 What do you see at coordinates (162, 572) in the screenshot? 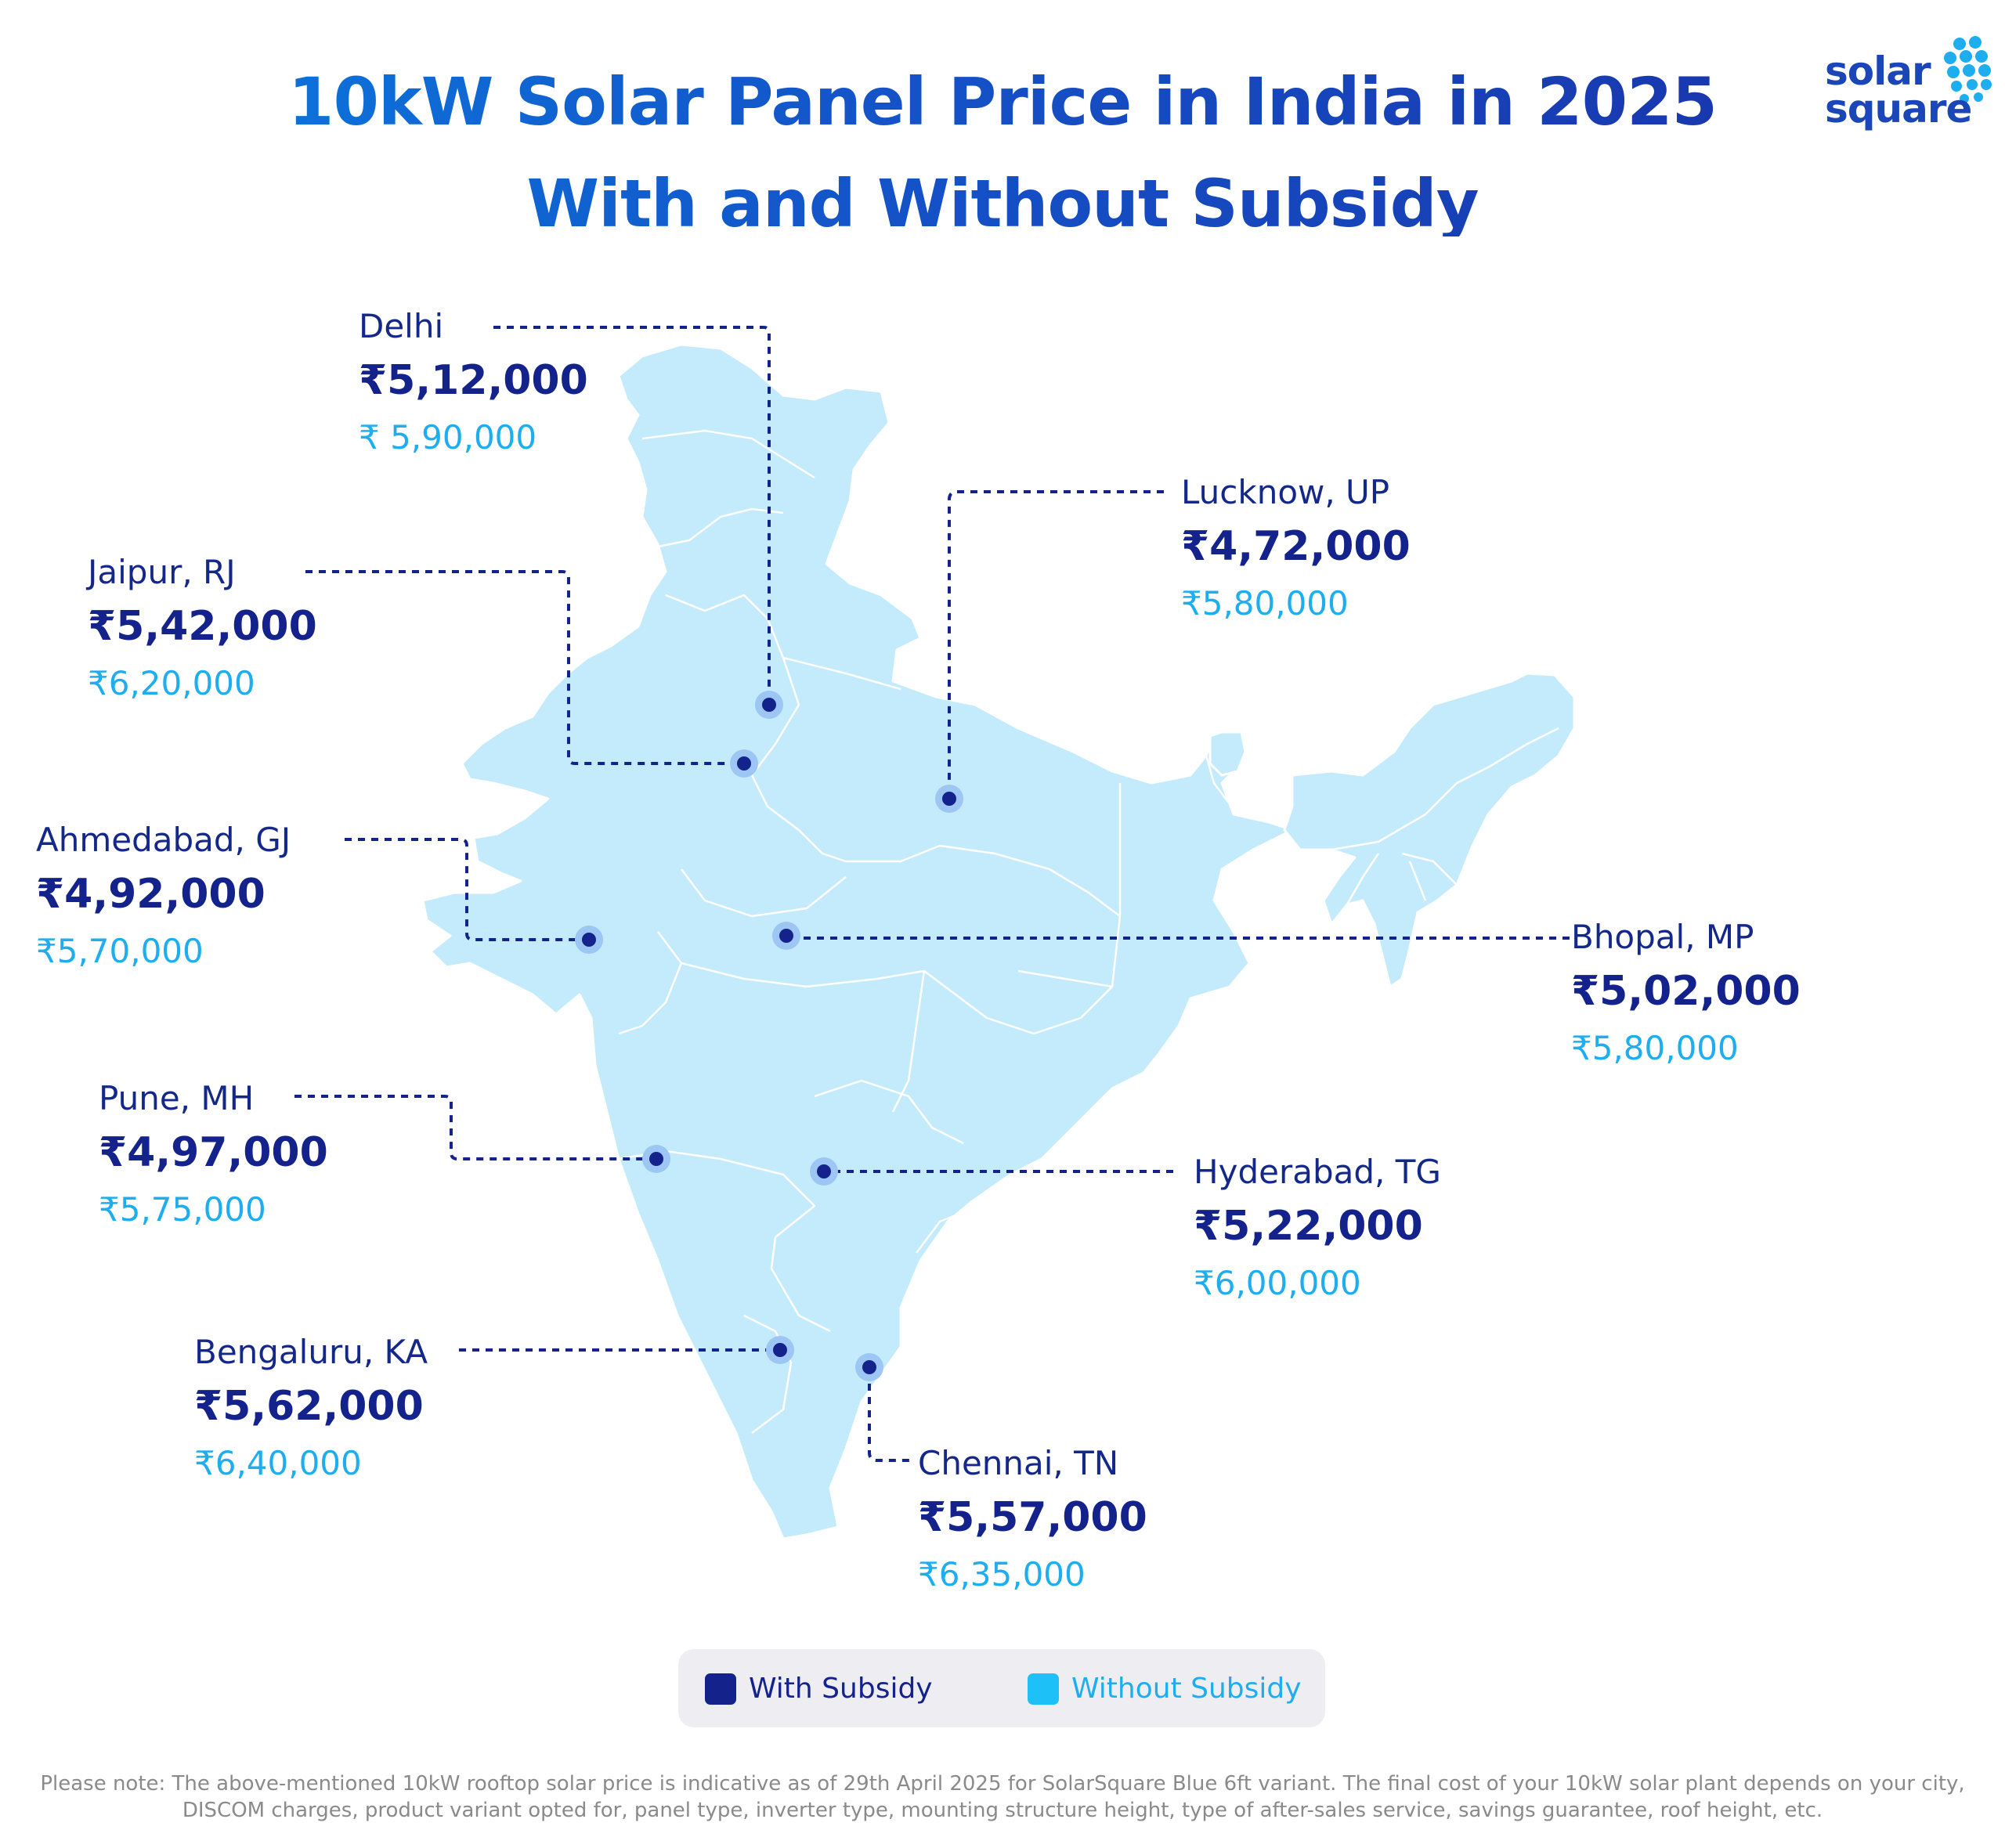
I see `city-name: Jaipur, RJ` at bounding box center [162, 572].